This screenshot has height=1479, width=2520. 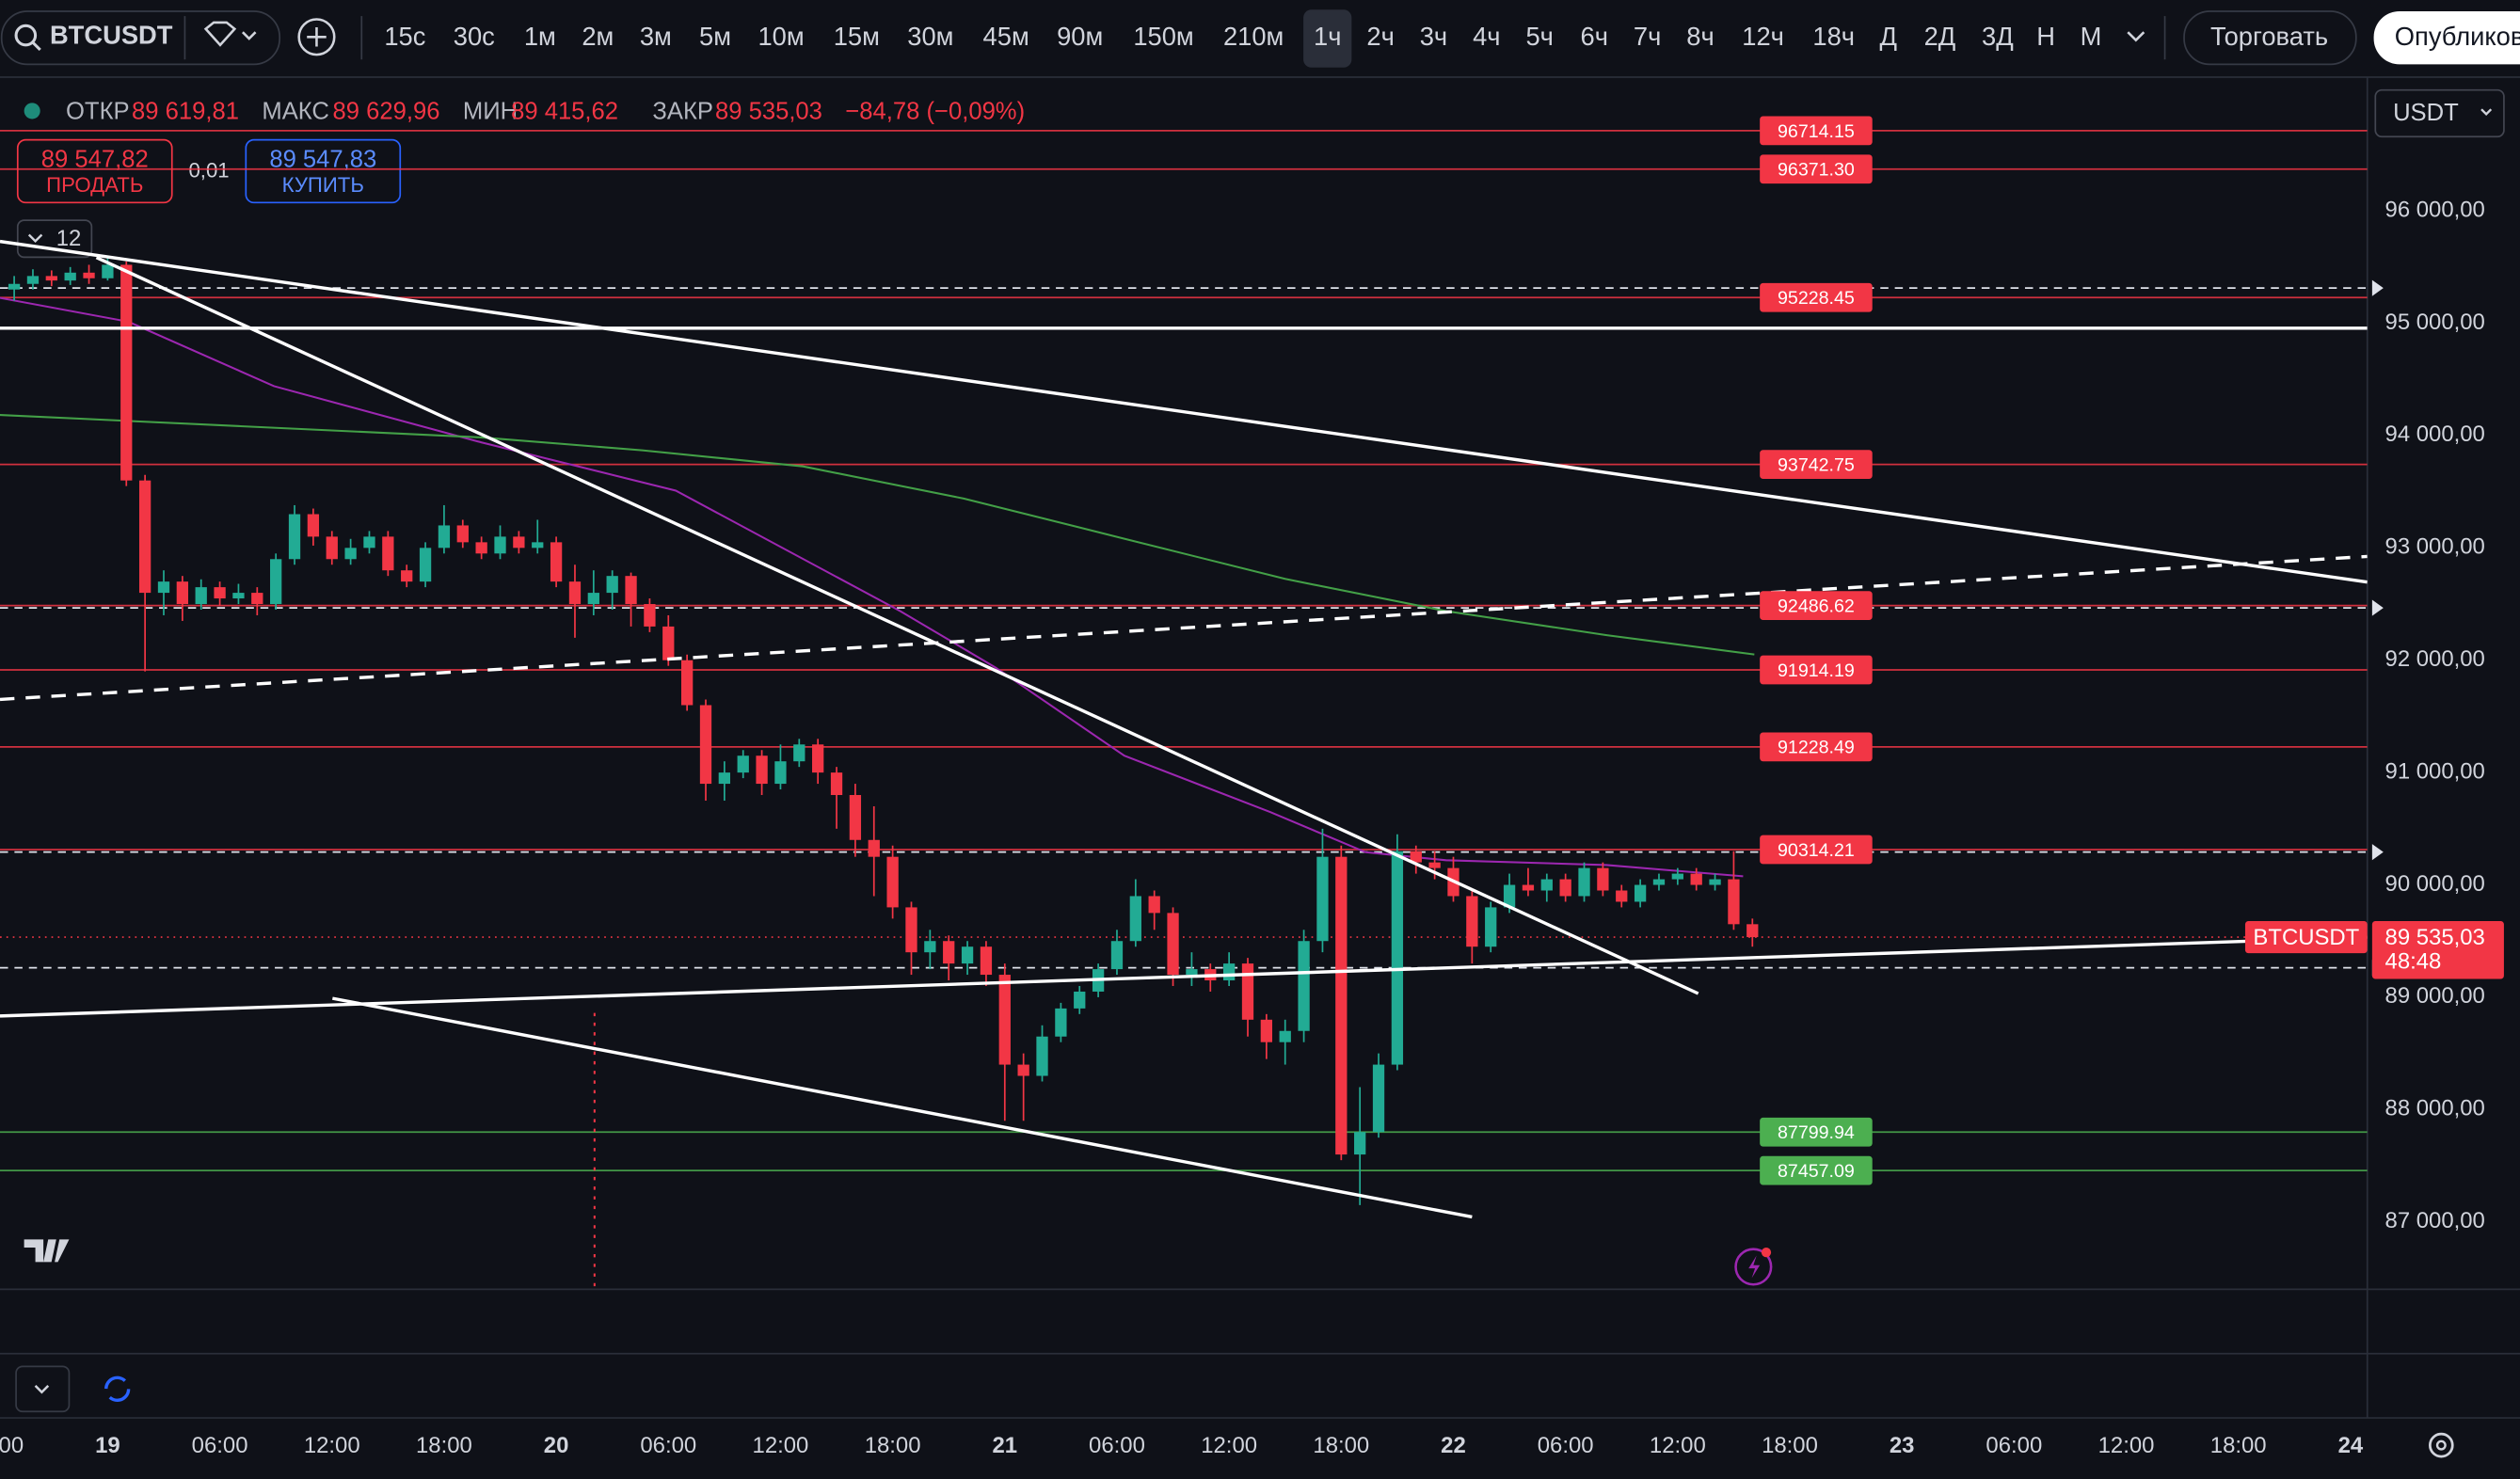 What do you see at coordinates (930, 36) in the screenshot?
I see `interval-button: 30м` at bounding box center [930, 36].